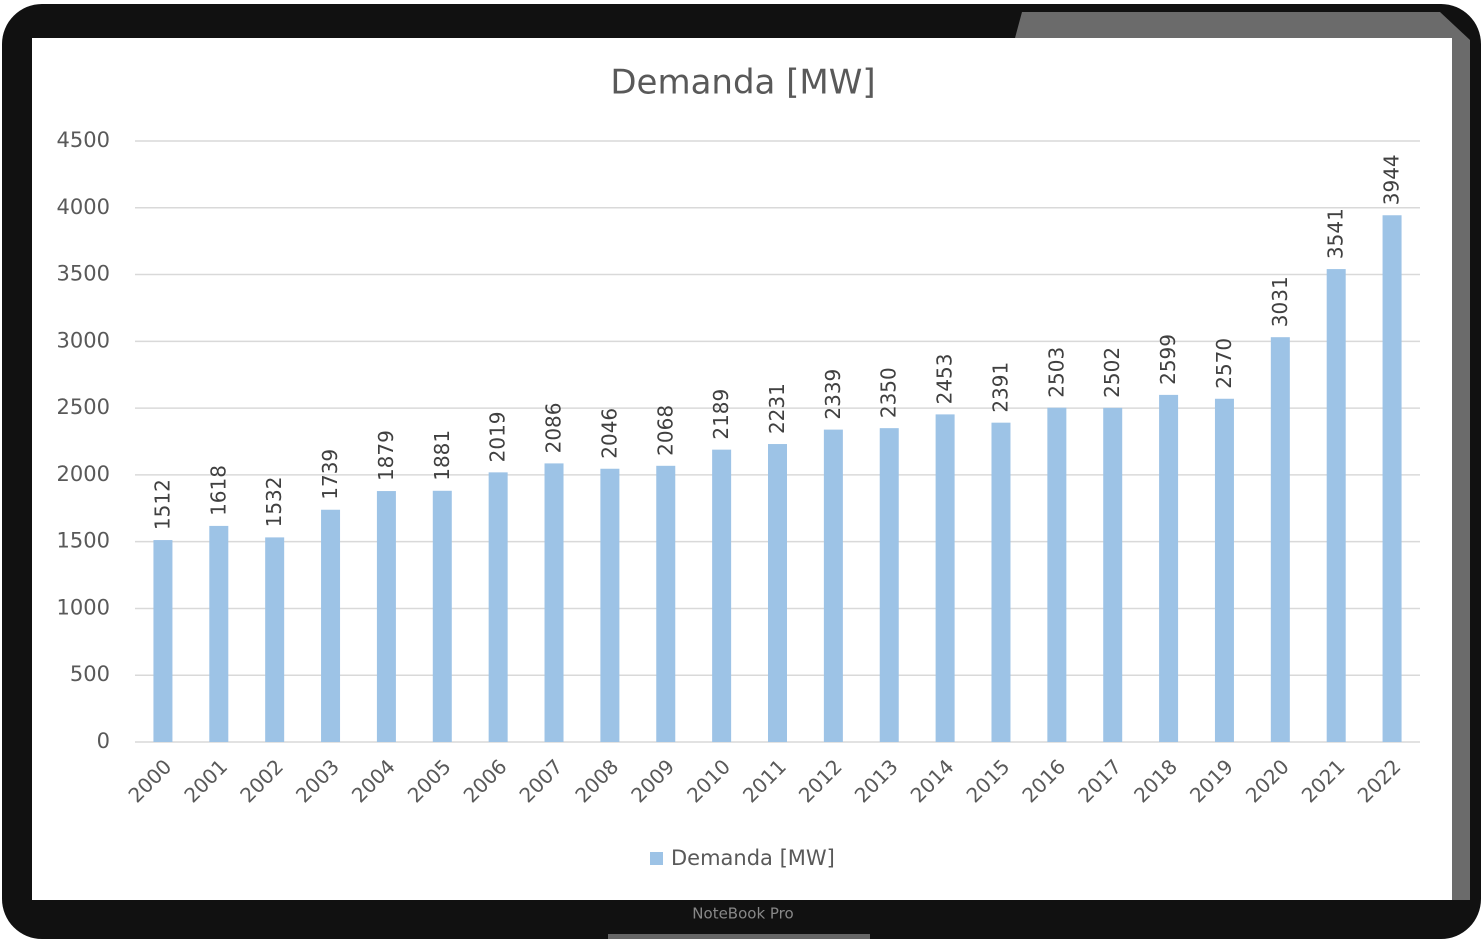 The width and height of the screenshot is (1483, 939). I want to click on data-label: 2570, so click(1224, 363).